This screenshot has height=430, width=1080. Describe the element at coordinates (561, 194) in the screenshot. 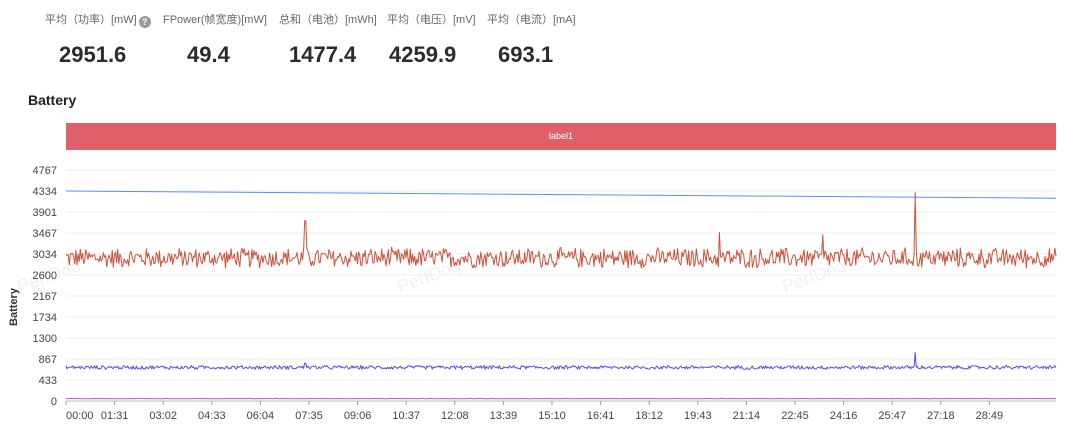

I see `series-line-voltage` at that location.